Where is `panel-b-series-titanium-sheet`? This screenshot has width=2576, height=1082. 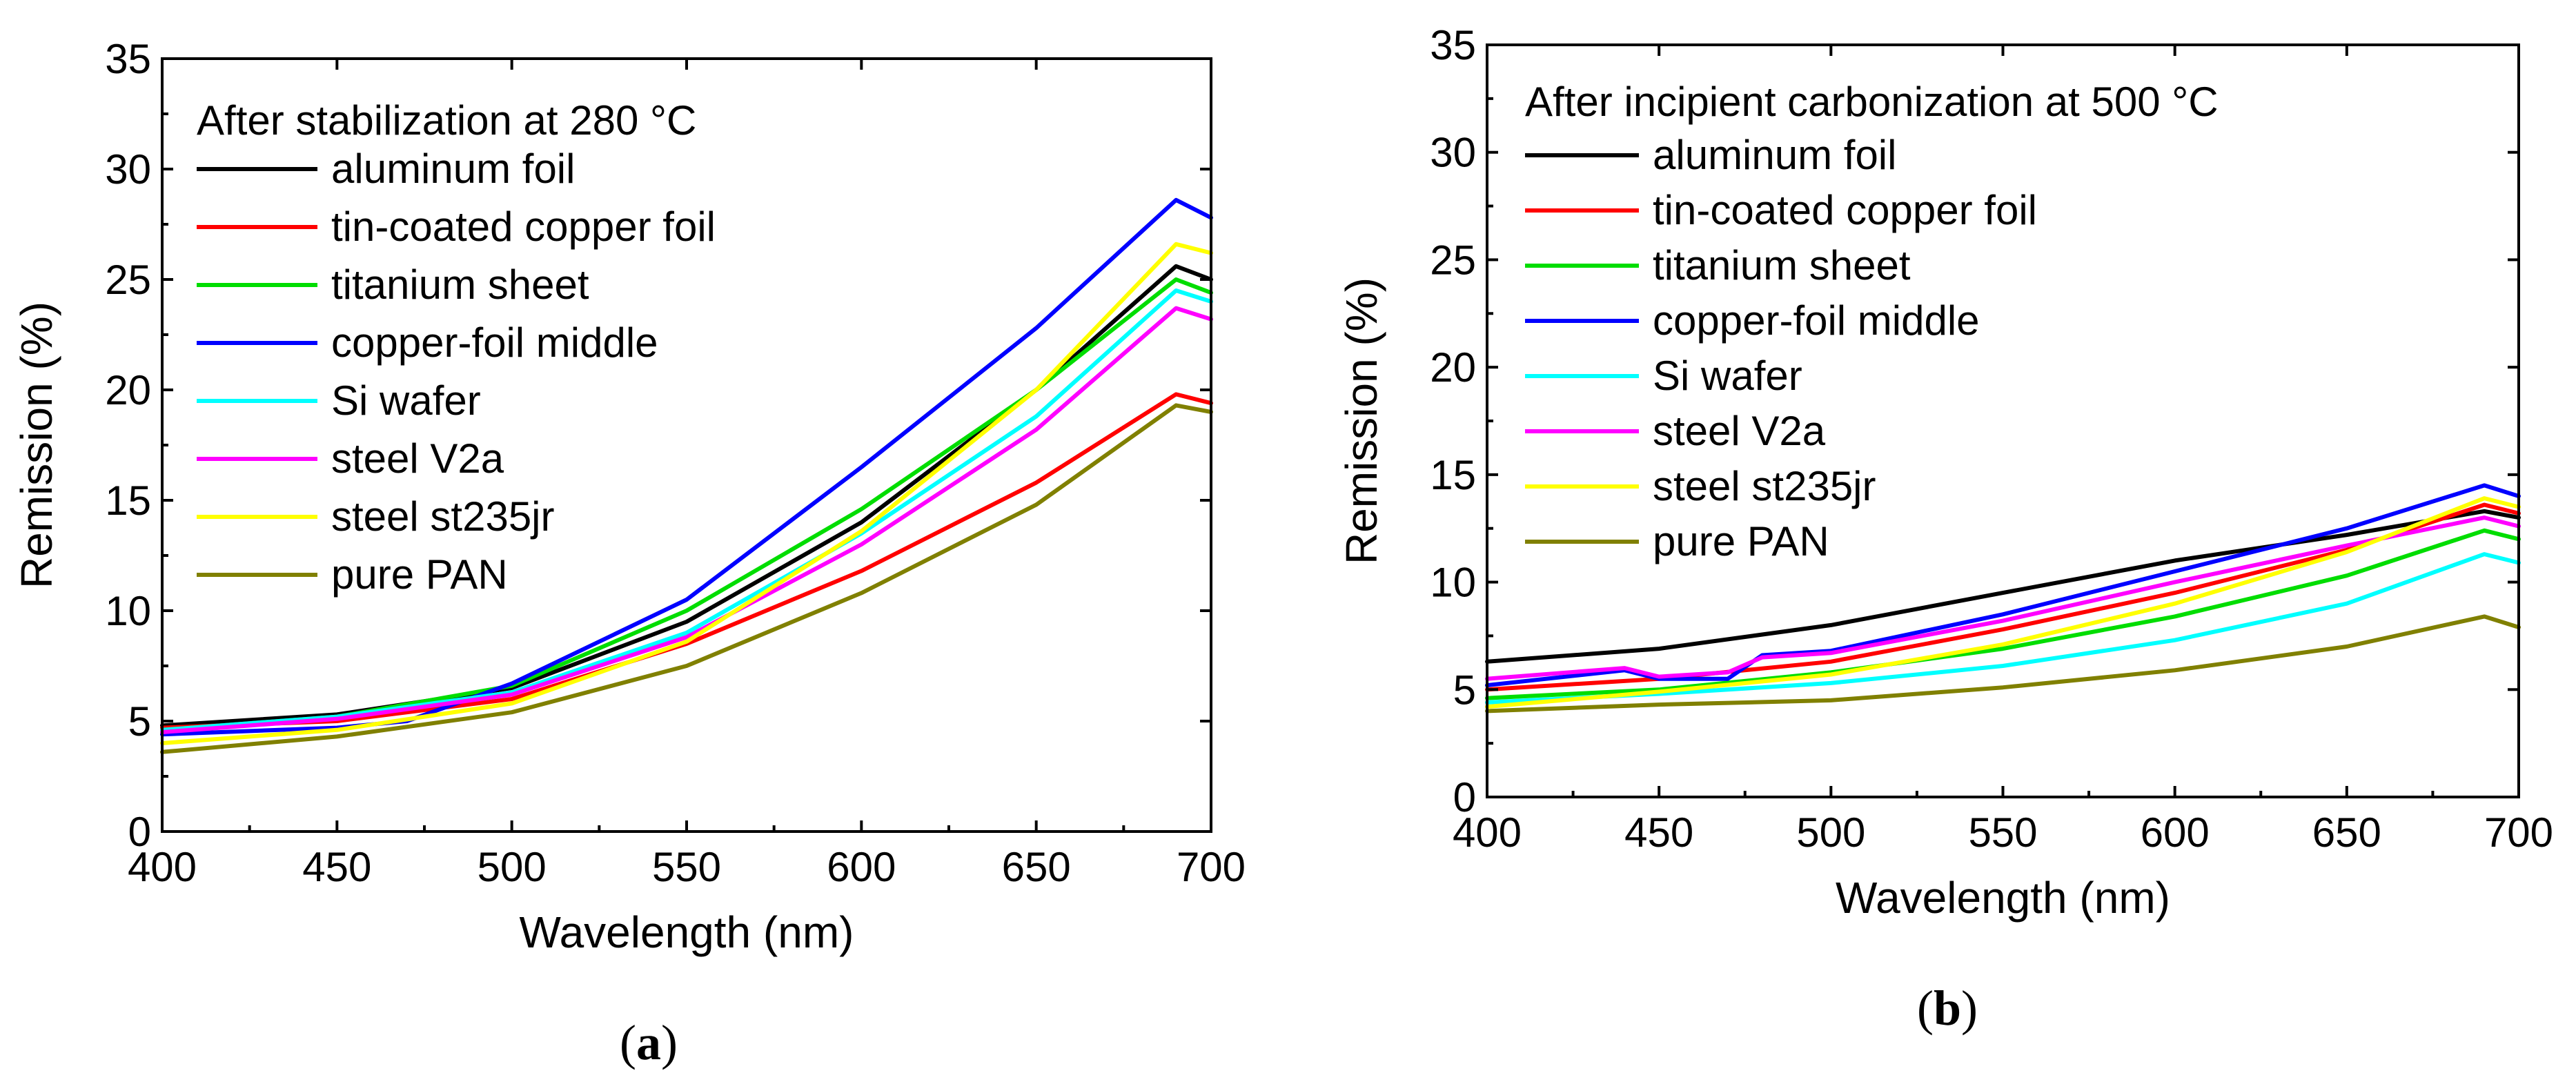
panel-b-series-titanium-sheet is located at coordinates (2003, 614).